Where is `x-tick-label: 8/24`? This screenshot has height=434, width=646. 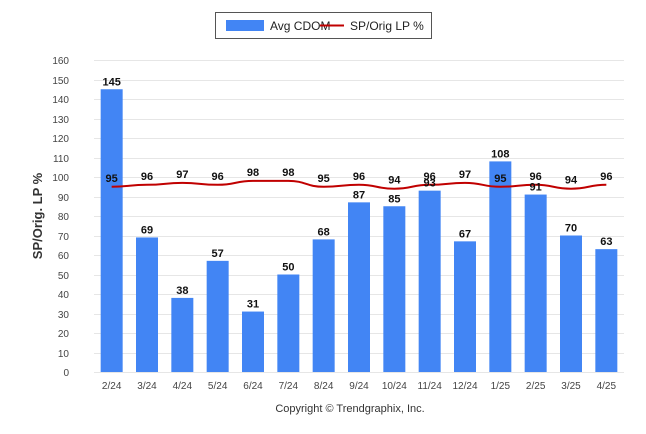 x-tick-label: 8/24 is located at coordinates (324, 386).